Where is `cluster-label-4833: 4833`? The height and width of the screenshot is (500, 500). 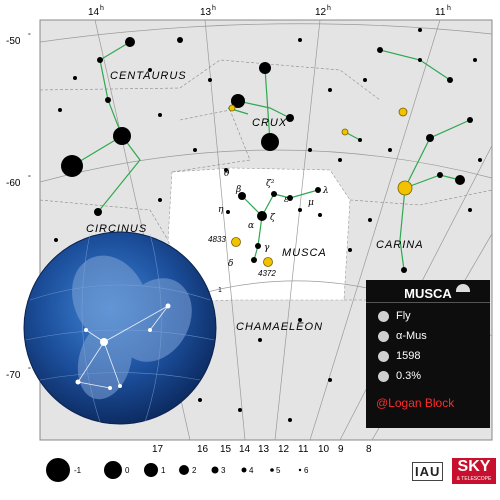 cluster-label-4833: 4833 is located at coordinates (217, 239).